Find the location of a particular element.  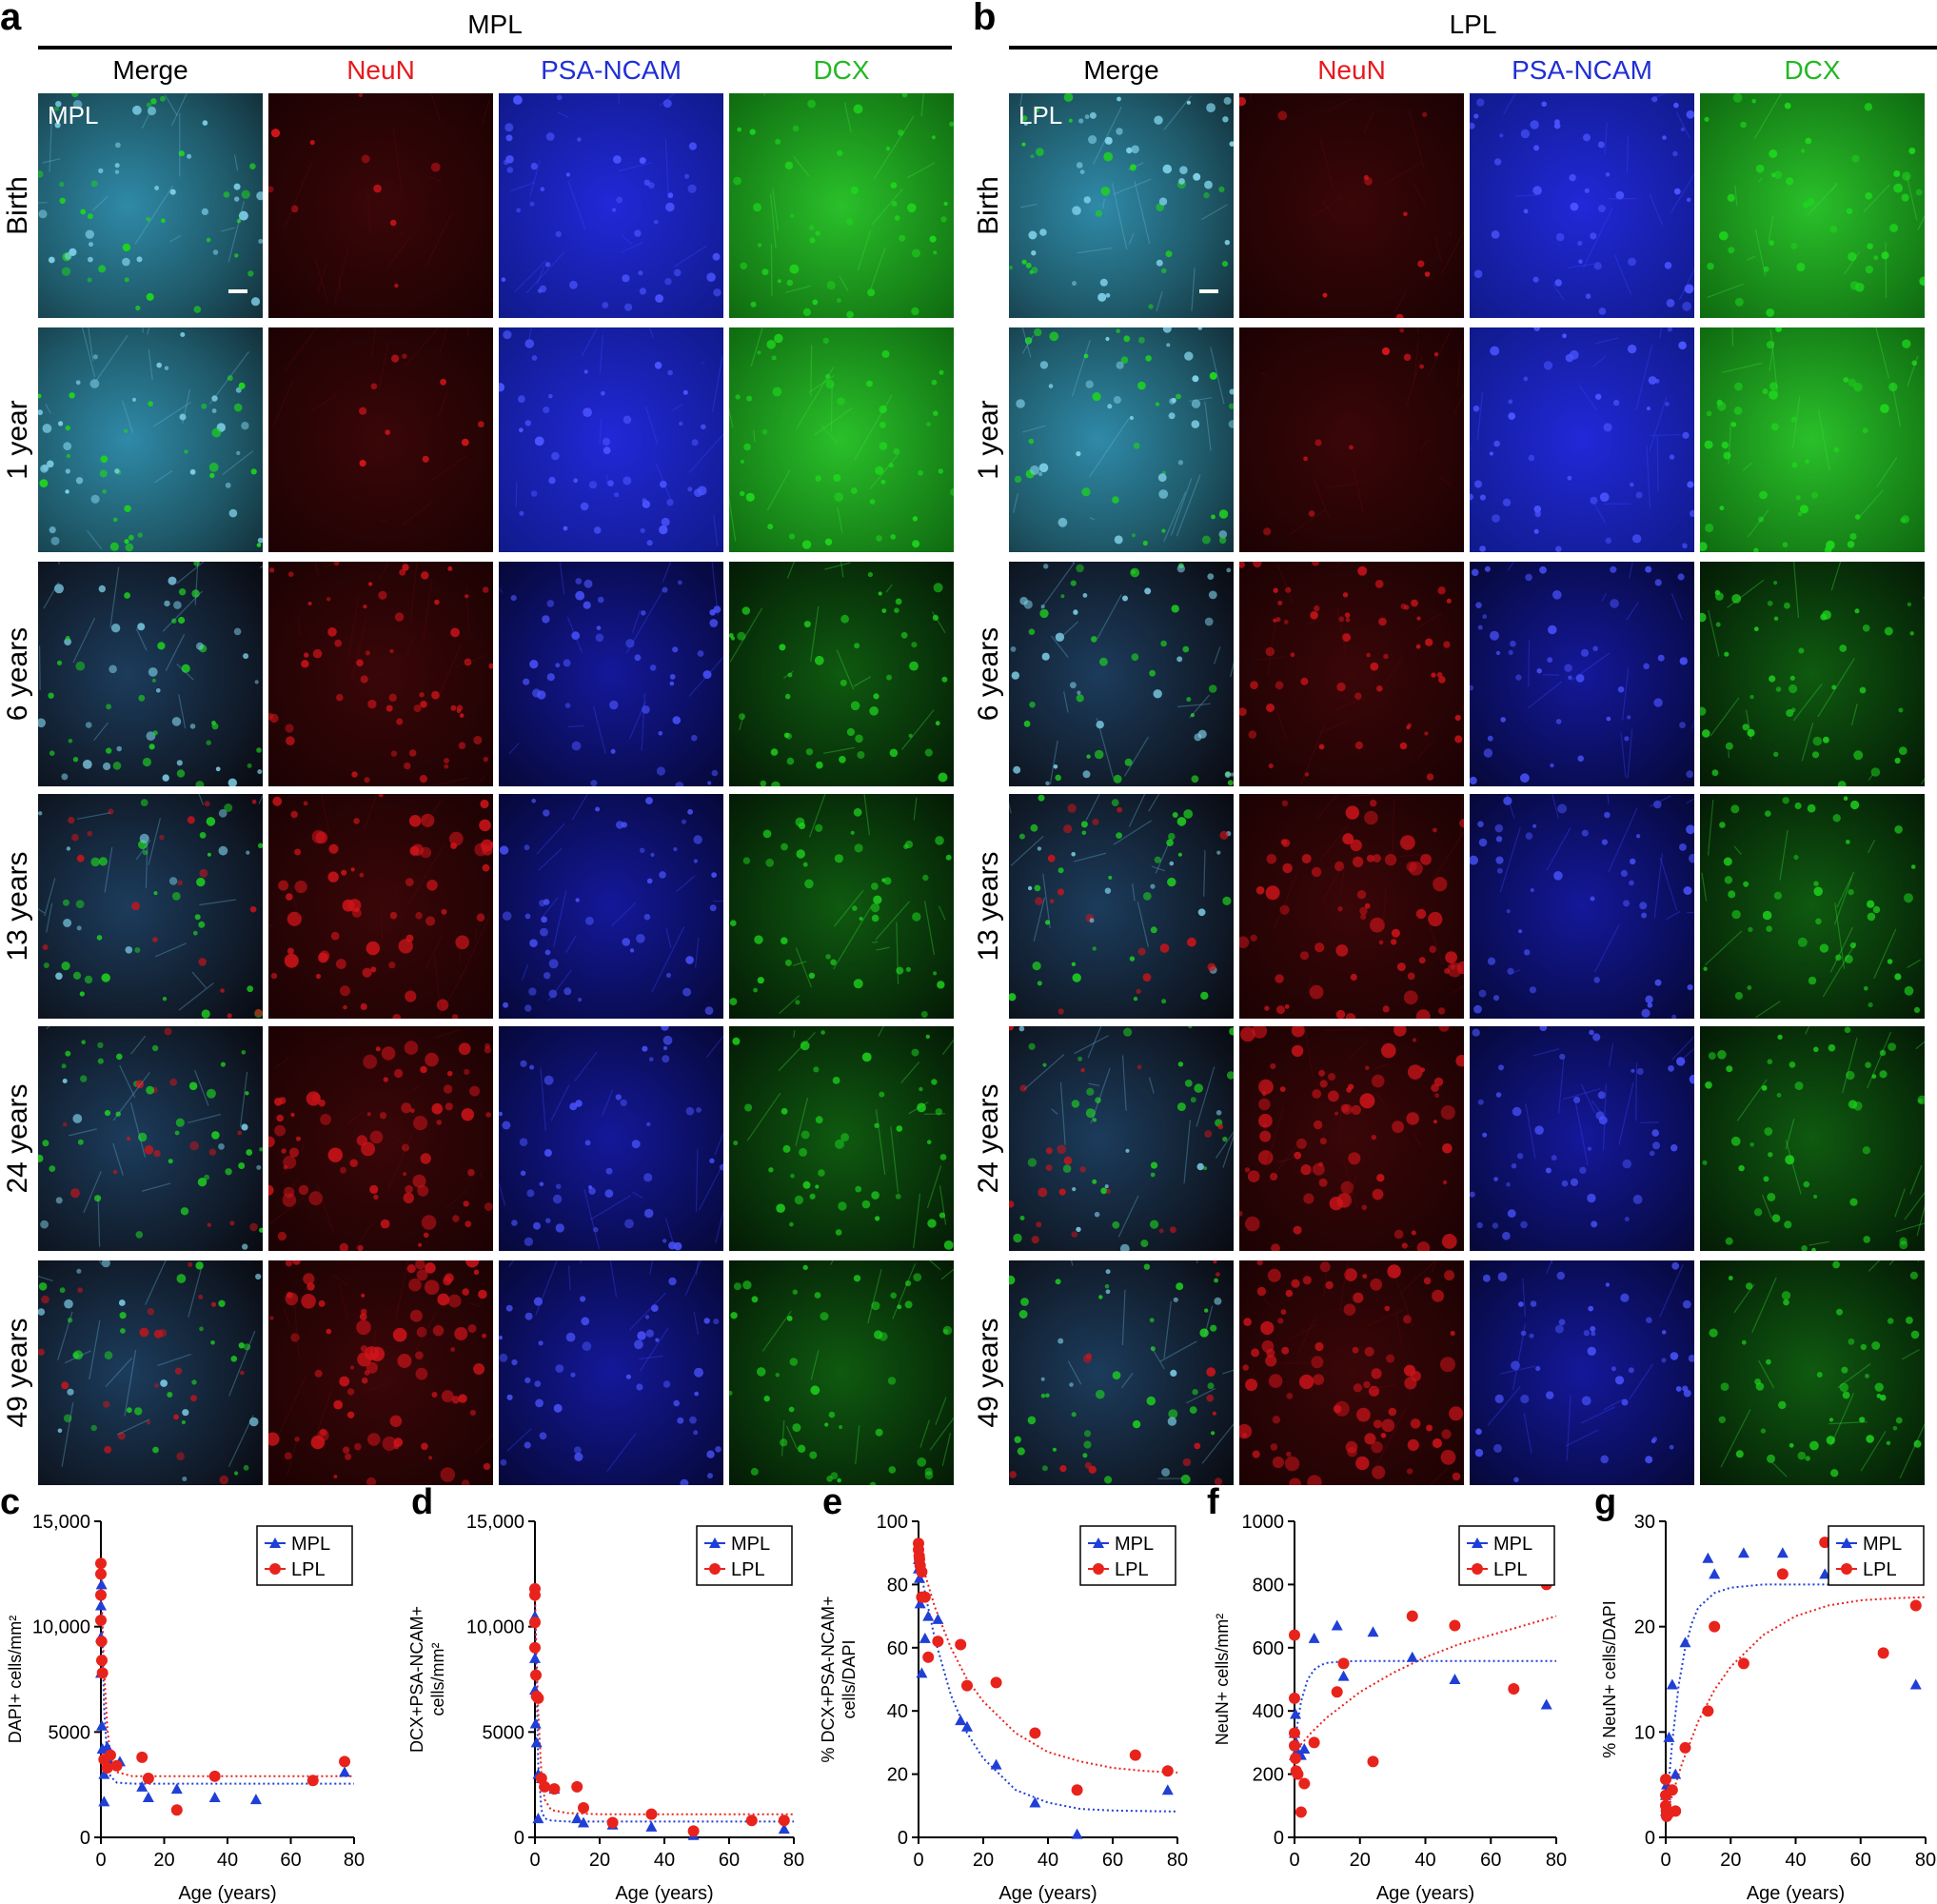

micrograph-left-24-years-merge is located at coordinates (150, 1138).